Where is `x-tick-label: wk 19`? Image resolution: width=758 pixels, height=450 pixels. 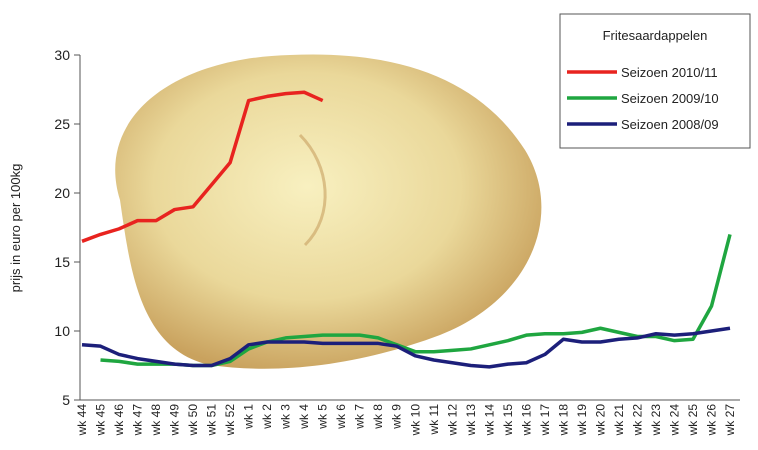 x-tick-label: wk 19 is located at coordinates (582, 420).